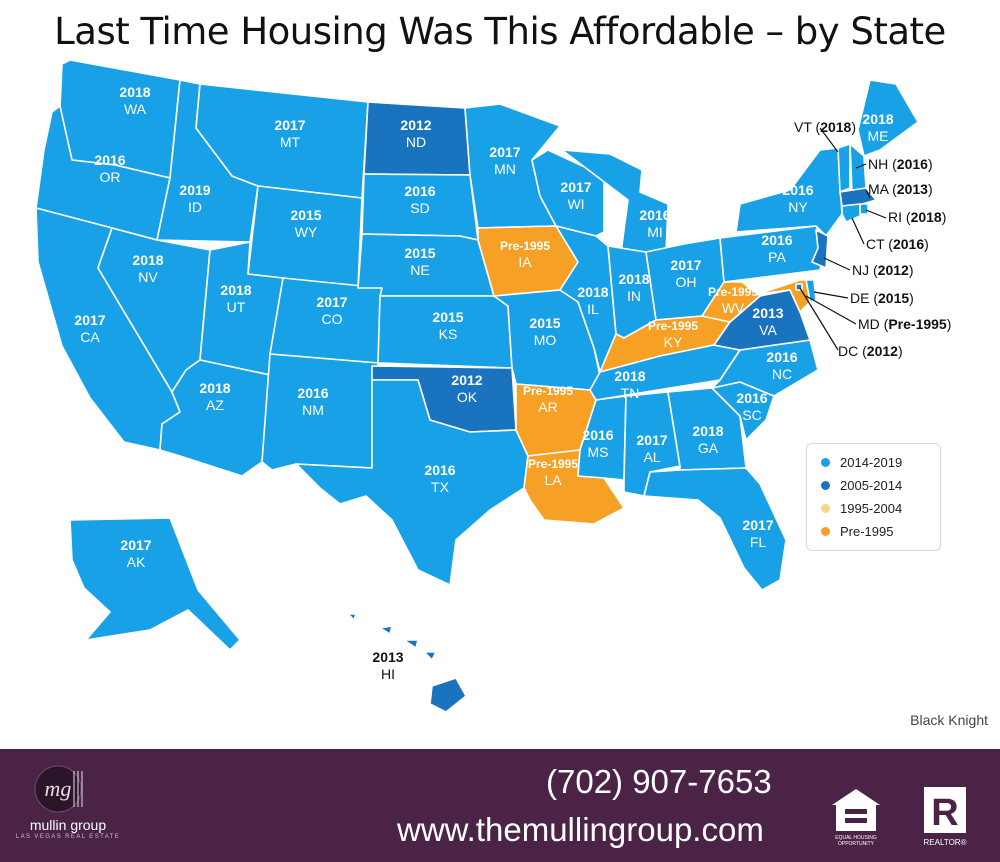 This screenshot has width=1000, height=862. What do you see at coordinates (388, 674) in the screenshot?
I see `state-abbr-hi: HI` at bounding box center [388, 674].